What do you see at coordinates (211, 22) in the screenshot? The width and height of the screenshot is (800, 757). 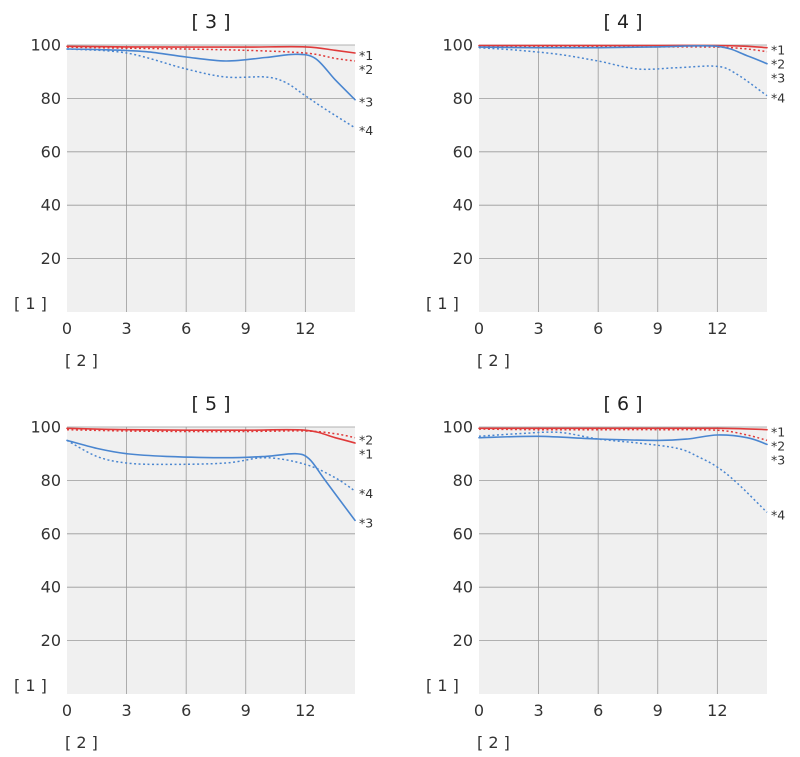 I see `chart-title: [ 3 ]` at bounding box center [211, 22].